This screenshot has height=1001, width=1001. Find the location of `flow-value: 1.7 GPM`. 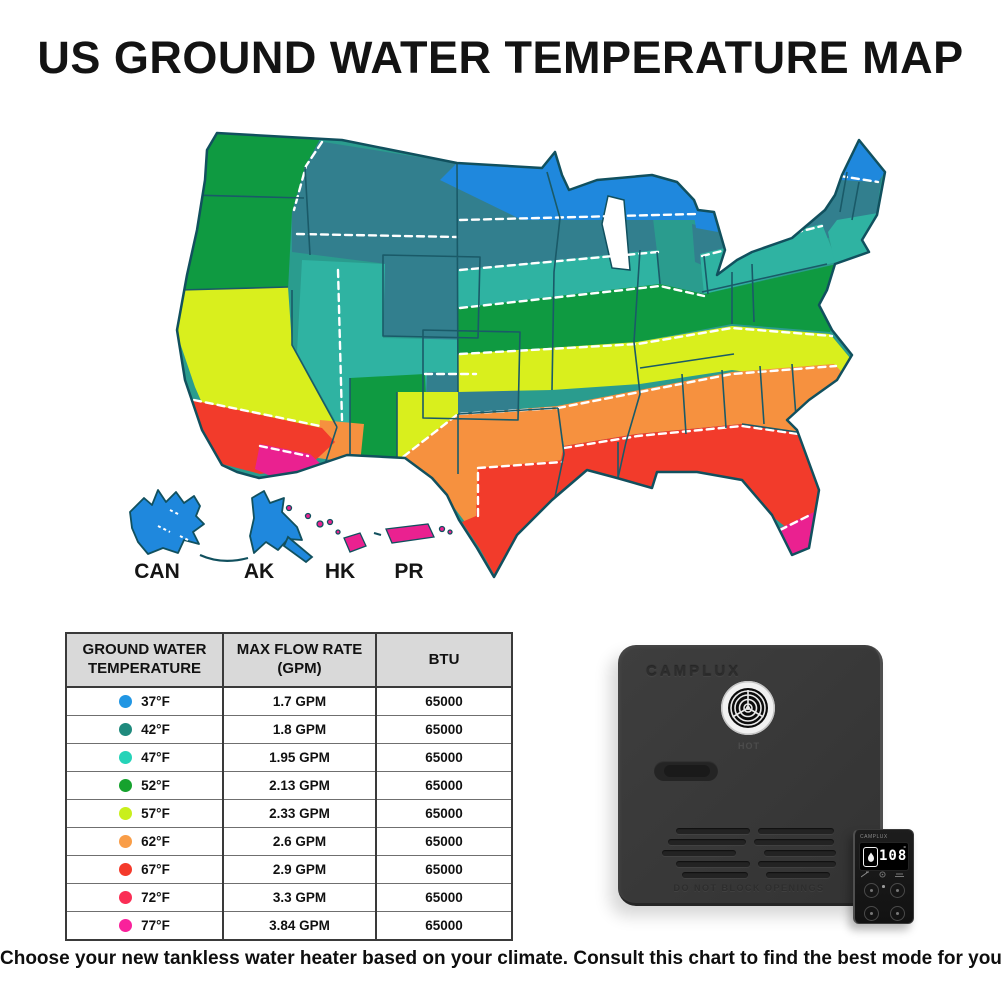

flow-value: 1.7 GPM is located at coordinates (299, 701).